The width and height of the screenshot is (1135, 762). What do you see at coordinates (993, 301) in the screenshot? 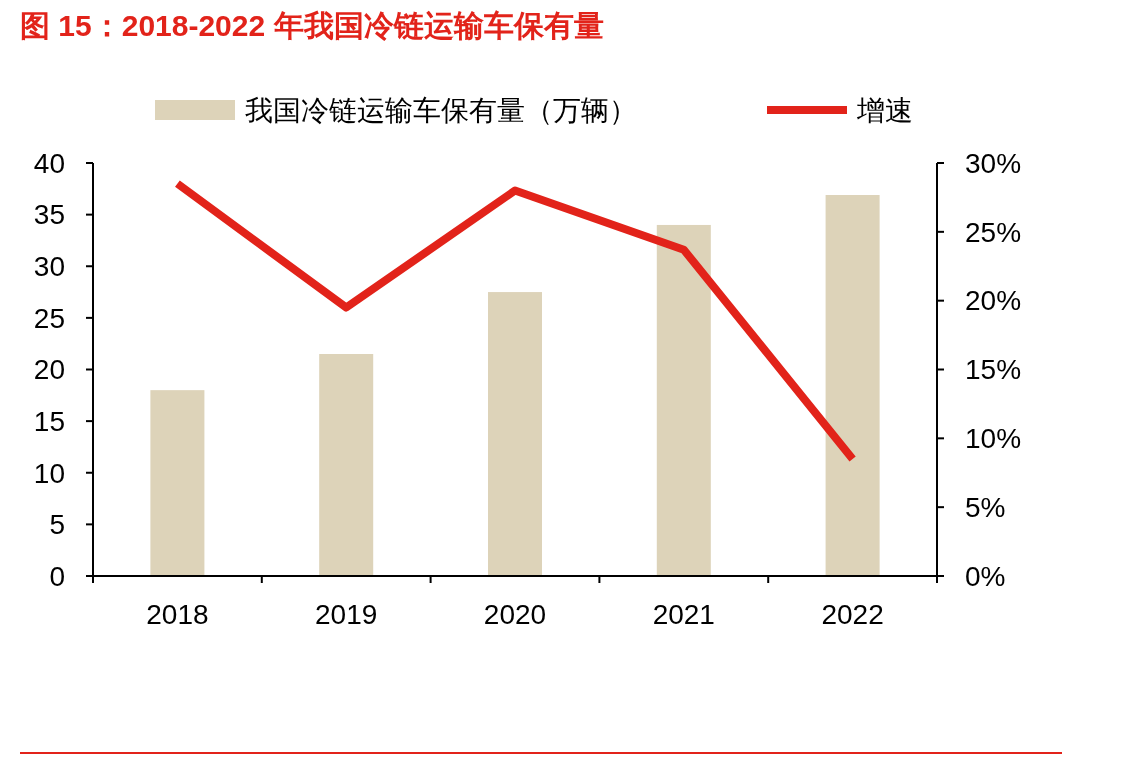
I see `y2-tick-label: 20%` at bounding box center [993, 301].